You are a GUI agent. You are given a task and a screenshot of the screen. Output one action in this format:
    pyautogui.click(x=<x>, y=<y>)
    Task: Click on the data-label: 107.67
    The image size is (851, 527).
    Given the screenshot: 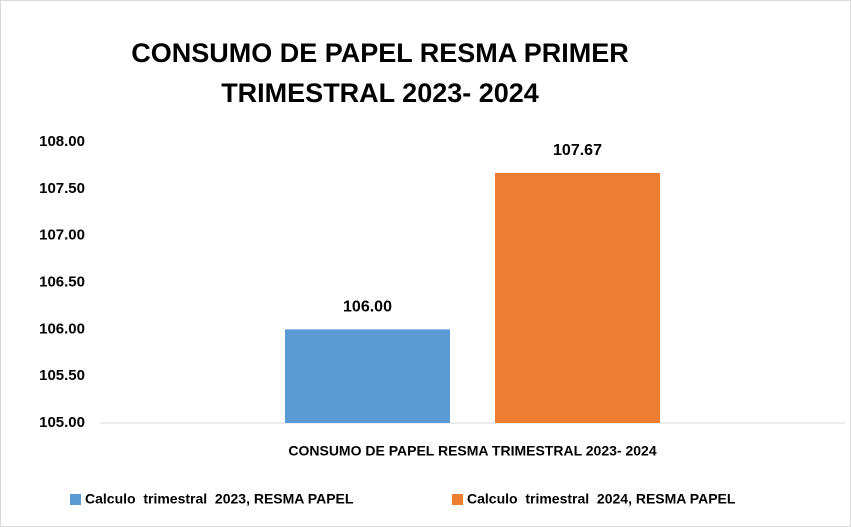 What is the action you would take?
    pyautogui.click(x=577, y=150)
    